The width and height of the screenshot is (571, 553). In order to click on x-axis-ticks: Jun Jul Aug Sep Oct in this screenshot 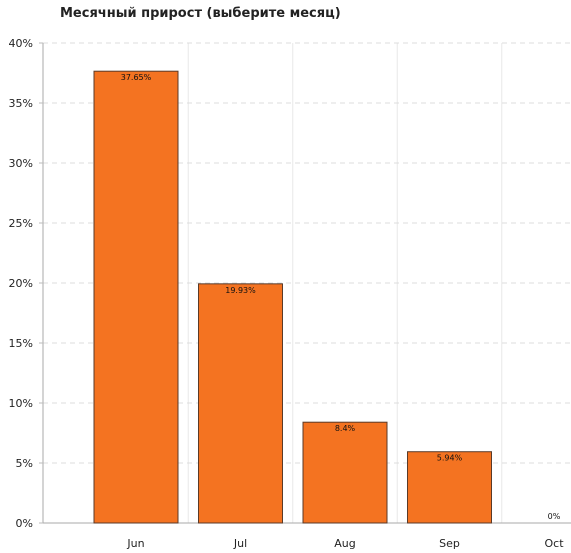, I will do `click(345, 543)`.